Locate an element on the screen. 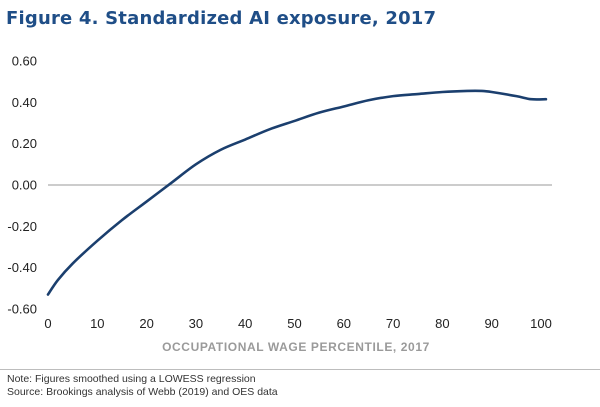  y-tick-label: 0.60 is located at coordinates (24, 61).